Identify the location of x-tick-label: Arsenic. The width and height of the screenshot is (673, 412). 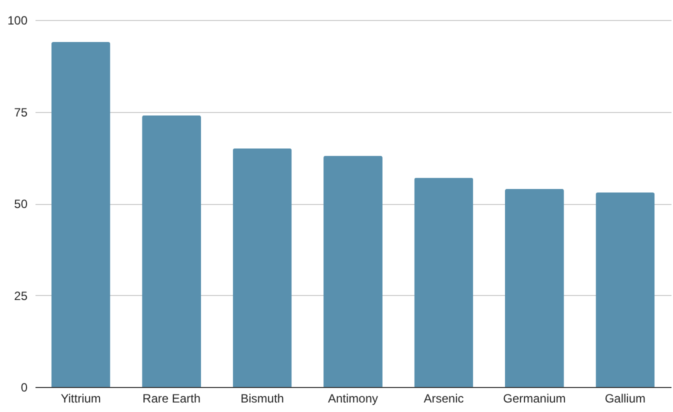
(444, 399).